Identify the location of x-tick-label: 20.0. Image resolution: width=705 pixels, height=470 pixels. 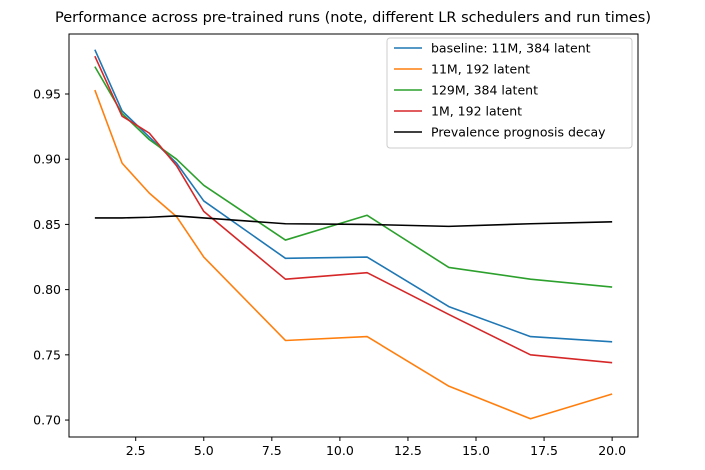
(612, 450).